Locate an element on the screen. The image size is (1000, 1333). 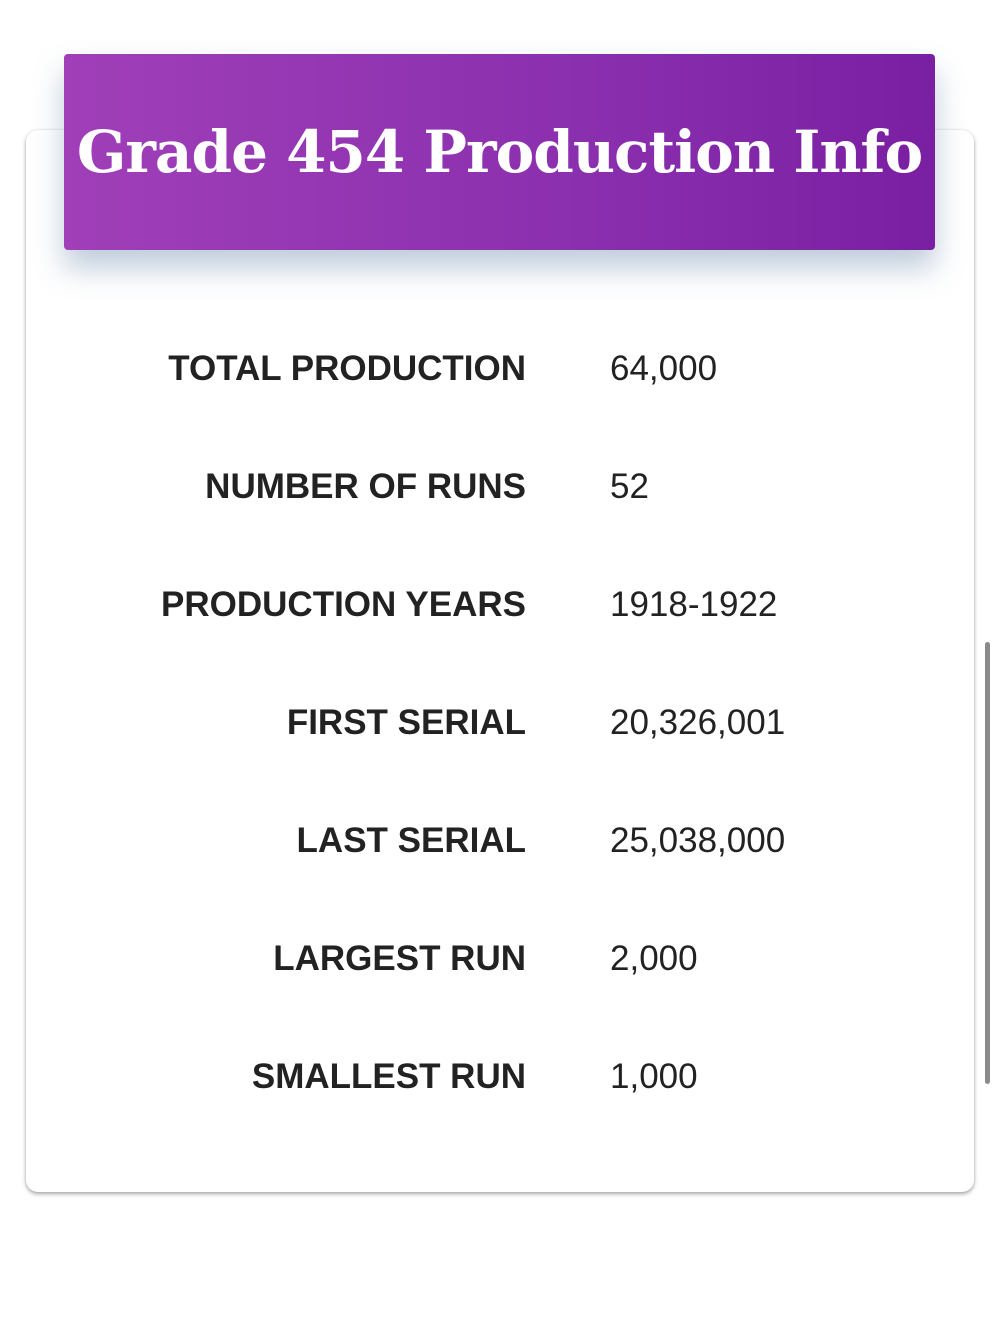
row-value: 1918-1922 is located at coordinates (694, 604).